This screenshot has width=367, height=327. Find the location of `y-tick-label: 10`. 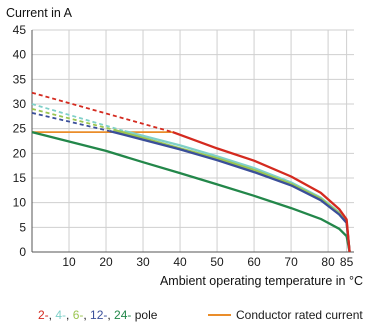

y-tick-label: 10 is located at coordinates (20, 203).